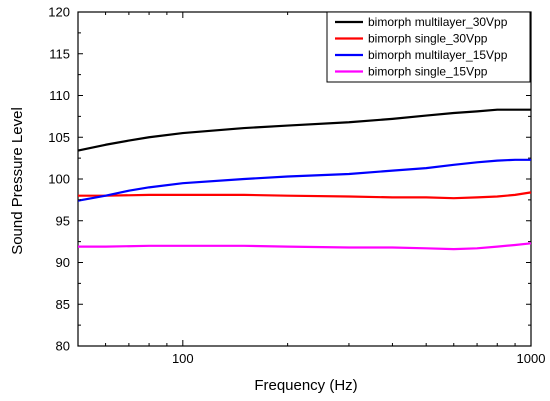 The image size is (550, 401). I want to click on legend-label-2: bimorph single_30Vpp, so click(428, 39).